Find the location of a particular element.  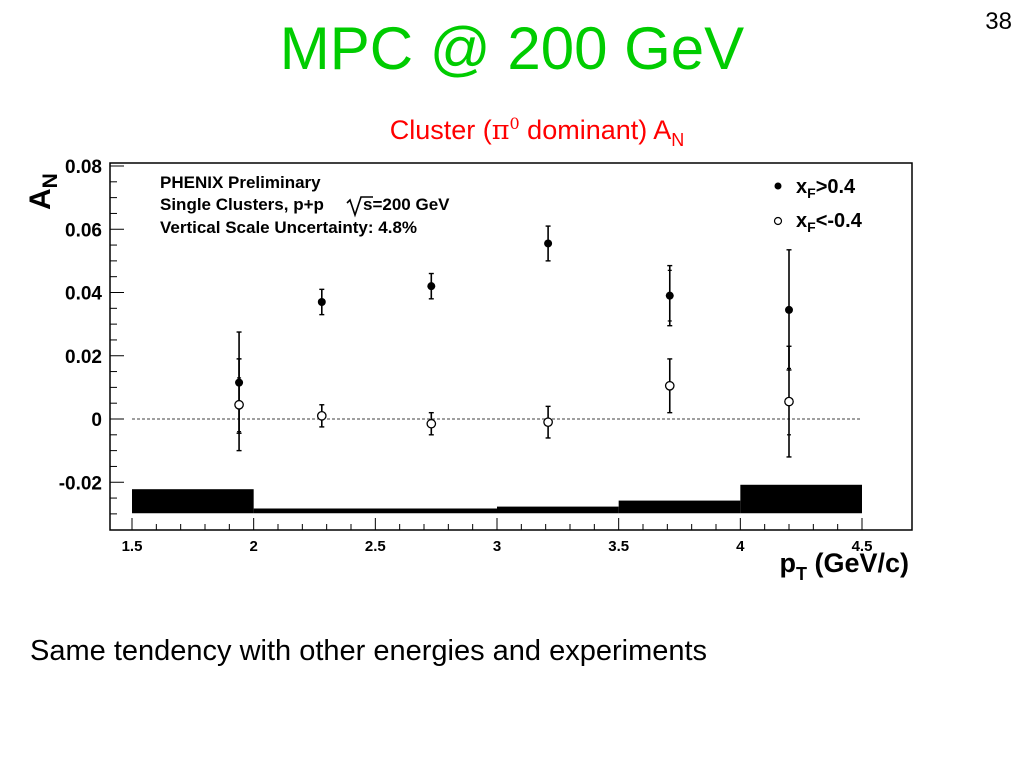

y-tick-label: 0 is located at coordinates (96, 420).